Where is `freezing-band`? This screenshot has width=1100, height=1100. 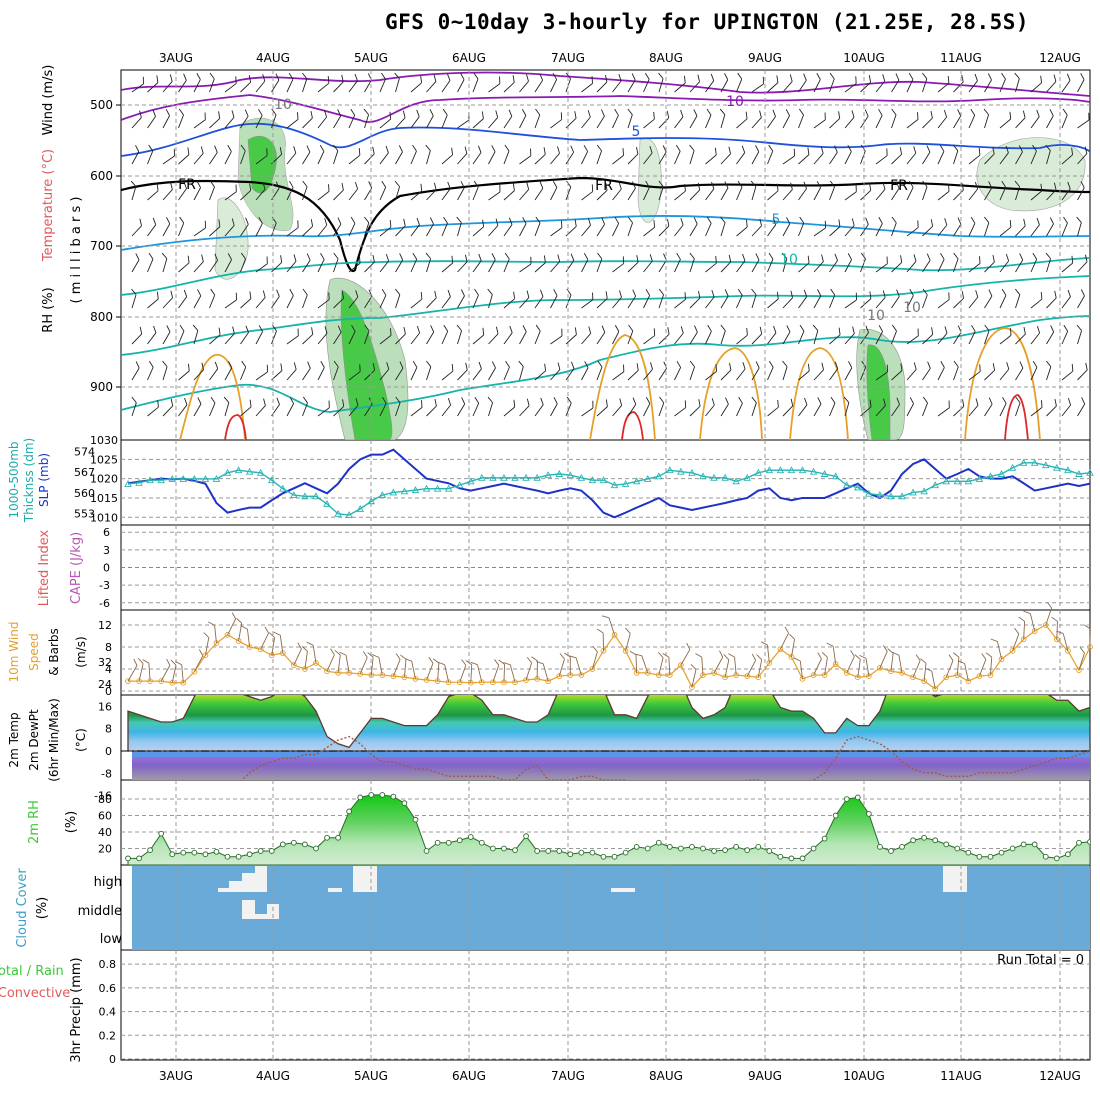 freezing-band is located at coordinates (611, 754).